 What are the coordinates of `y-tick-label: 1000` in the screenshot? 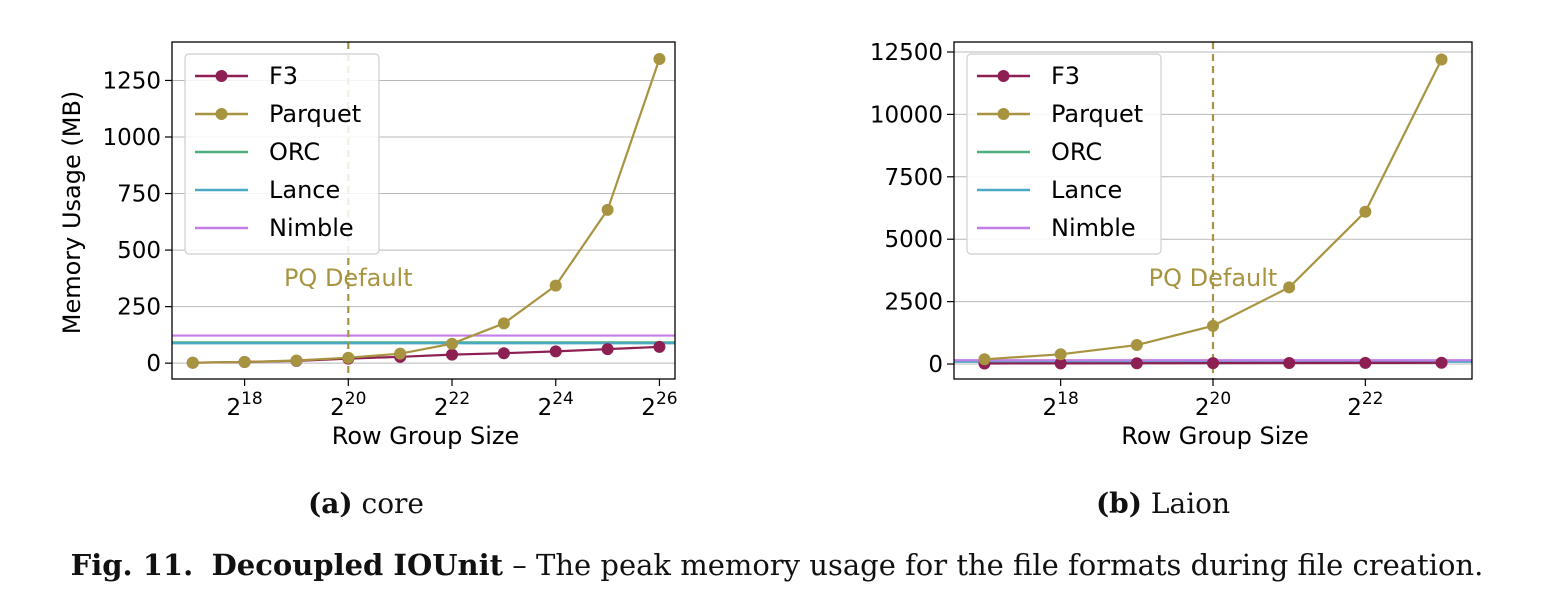 It's located at (131, 138).